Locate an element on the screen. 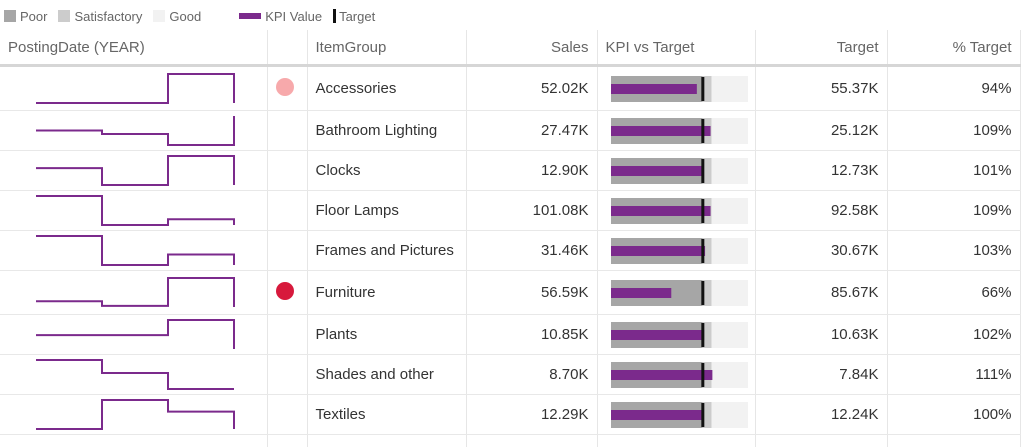  table-row-partial is located at coordinates (510, 441).